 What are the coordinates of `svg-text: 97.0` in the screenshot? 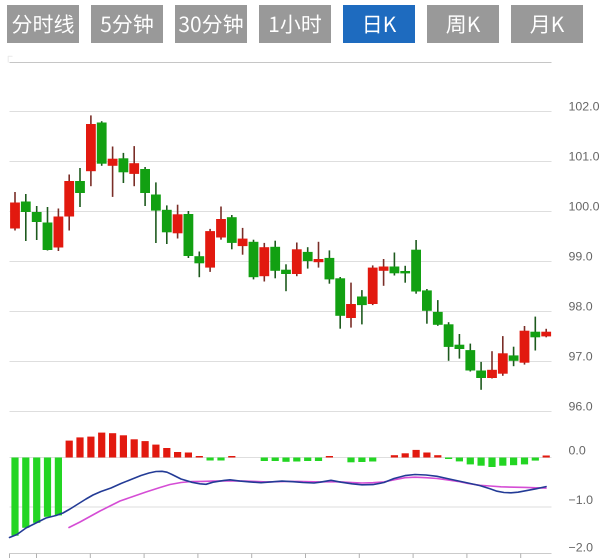 It's located at (581, 357).